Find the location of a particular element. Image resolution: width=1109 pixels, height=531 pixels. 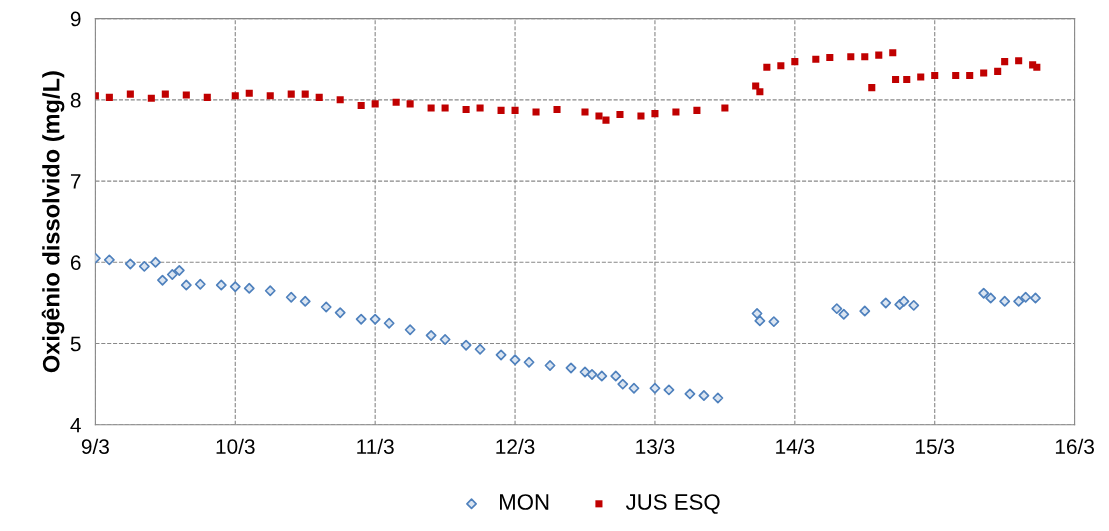

legend-label: MON is located at coordinates (524, 502).